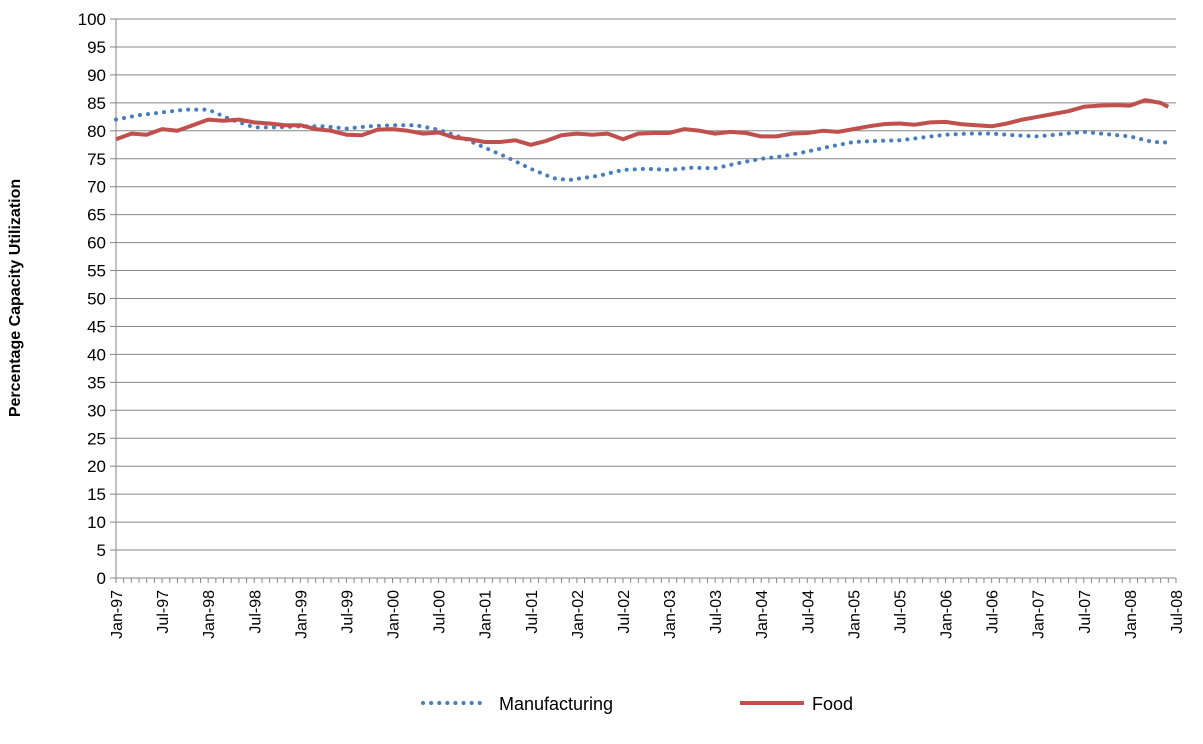 This screenshot has height=744, width=1203. Describe the element at coordinates (96, 438) in the screenshot. I see `y-tick-label: 25` at that location.